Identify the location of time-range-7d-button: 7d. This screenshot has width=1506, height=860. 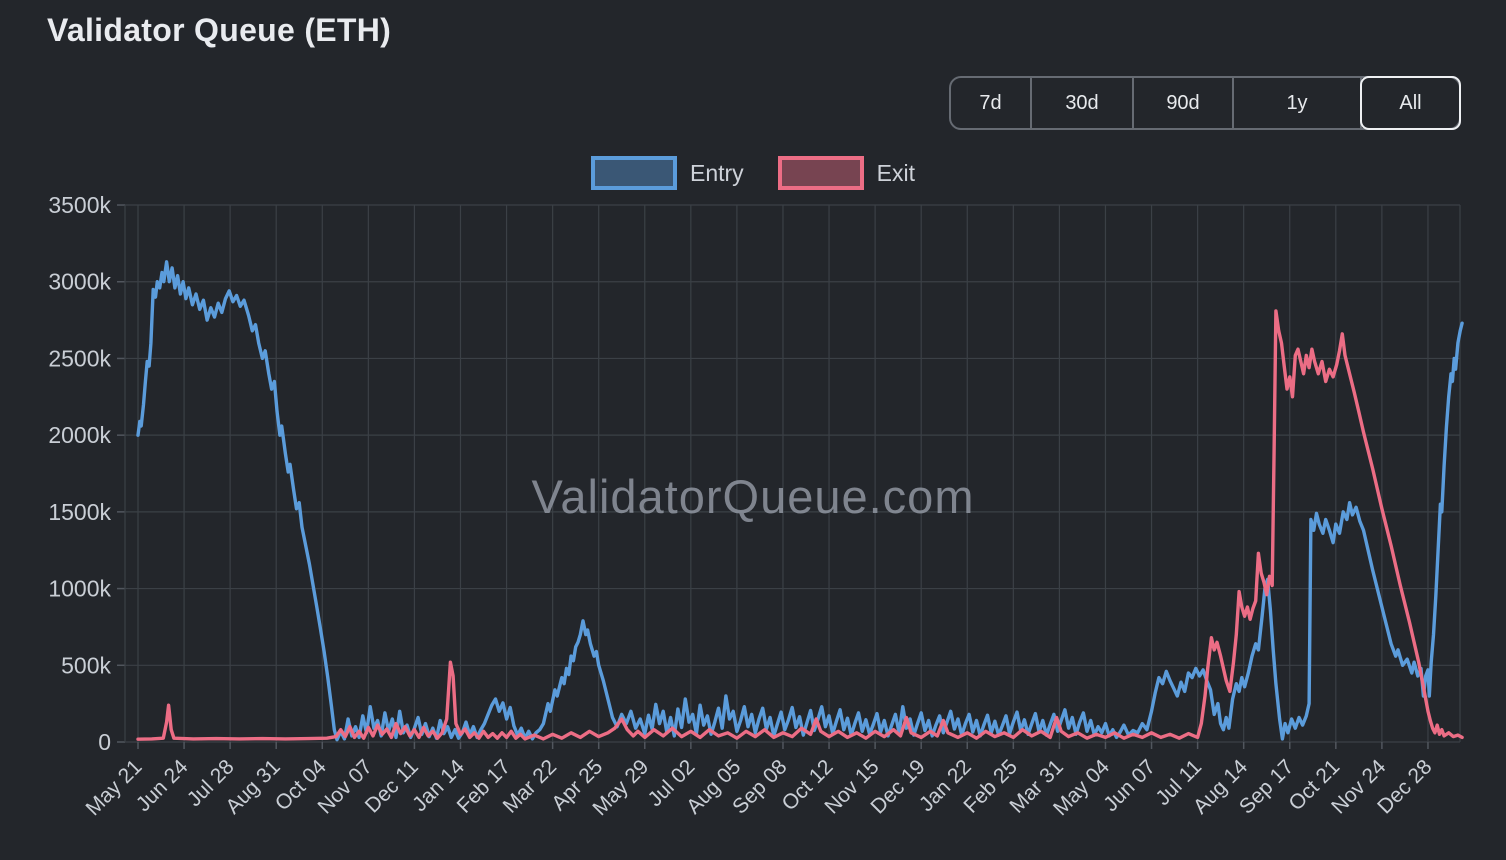
(991, 103).